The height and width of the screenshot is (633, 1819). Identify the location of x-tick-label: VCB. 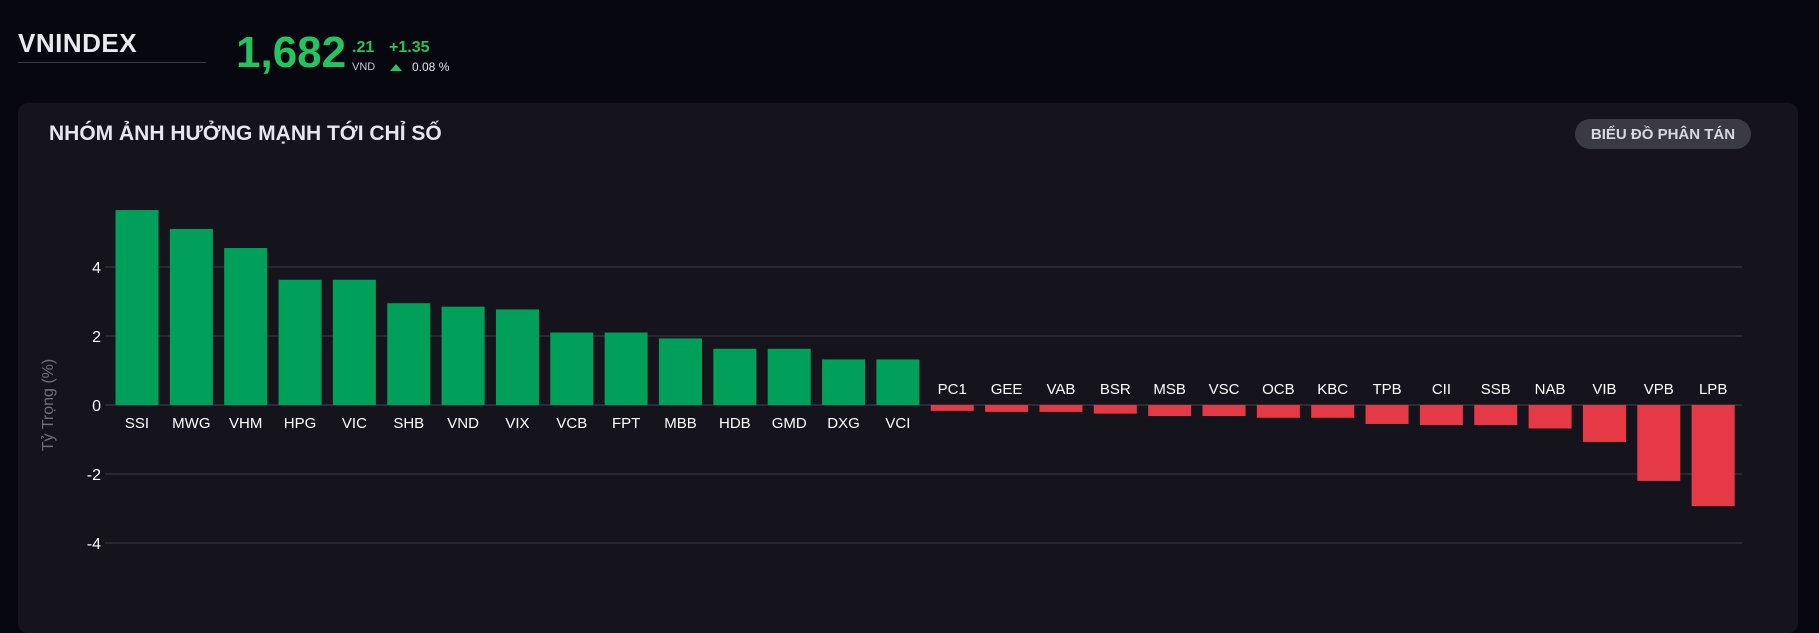
(571, 423).